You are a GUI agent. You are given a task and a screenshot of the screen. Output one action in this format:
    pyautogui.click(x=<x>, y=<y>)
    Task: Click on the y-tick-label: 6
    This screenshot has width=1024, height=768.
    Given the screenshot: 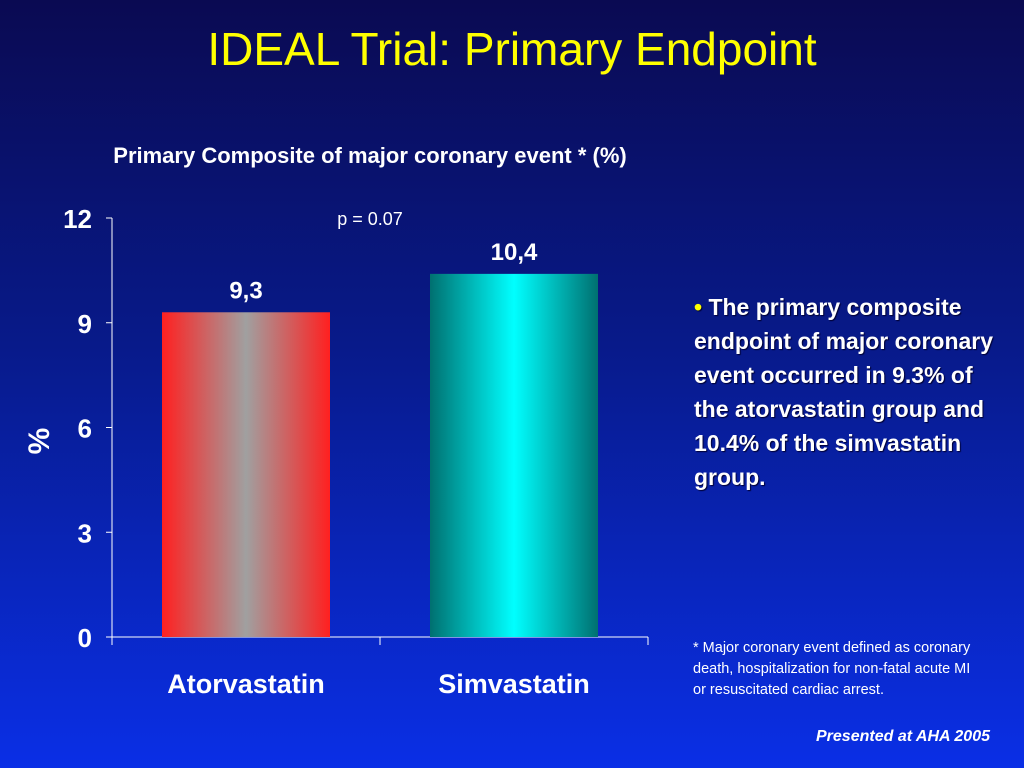 What is the action you would take?
    pyautogui.click(x=85, y=429)
    